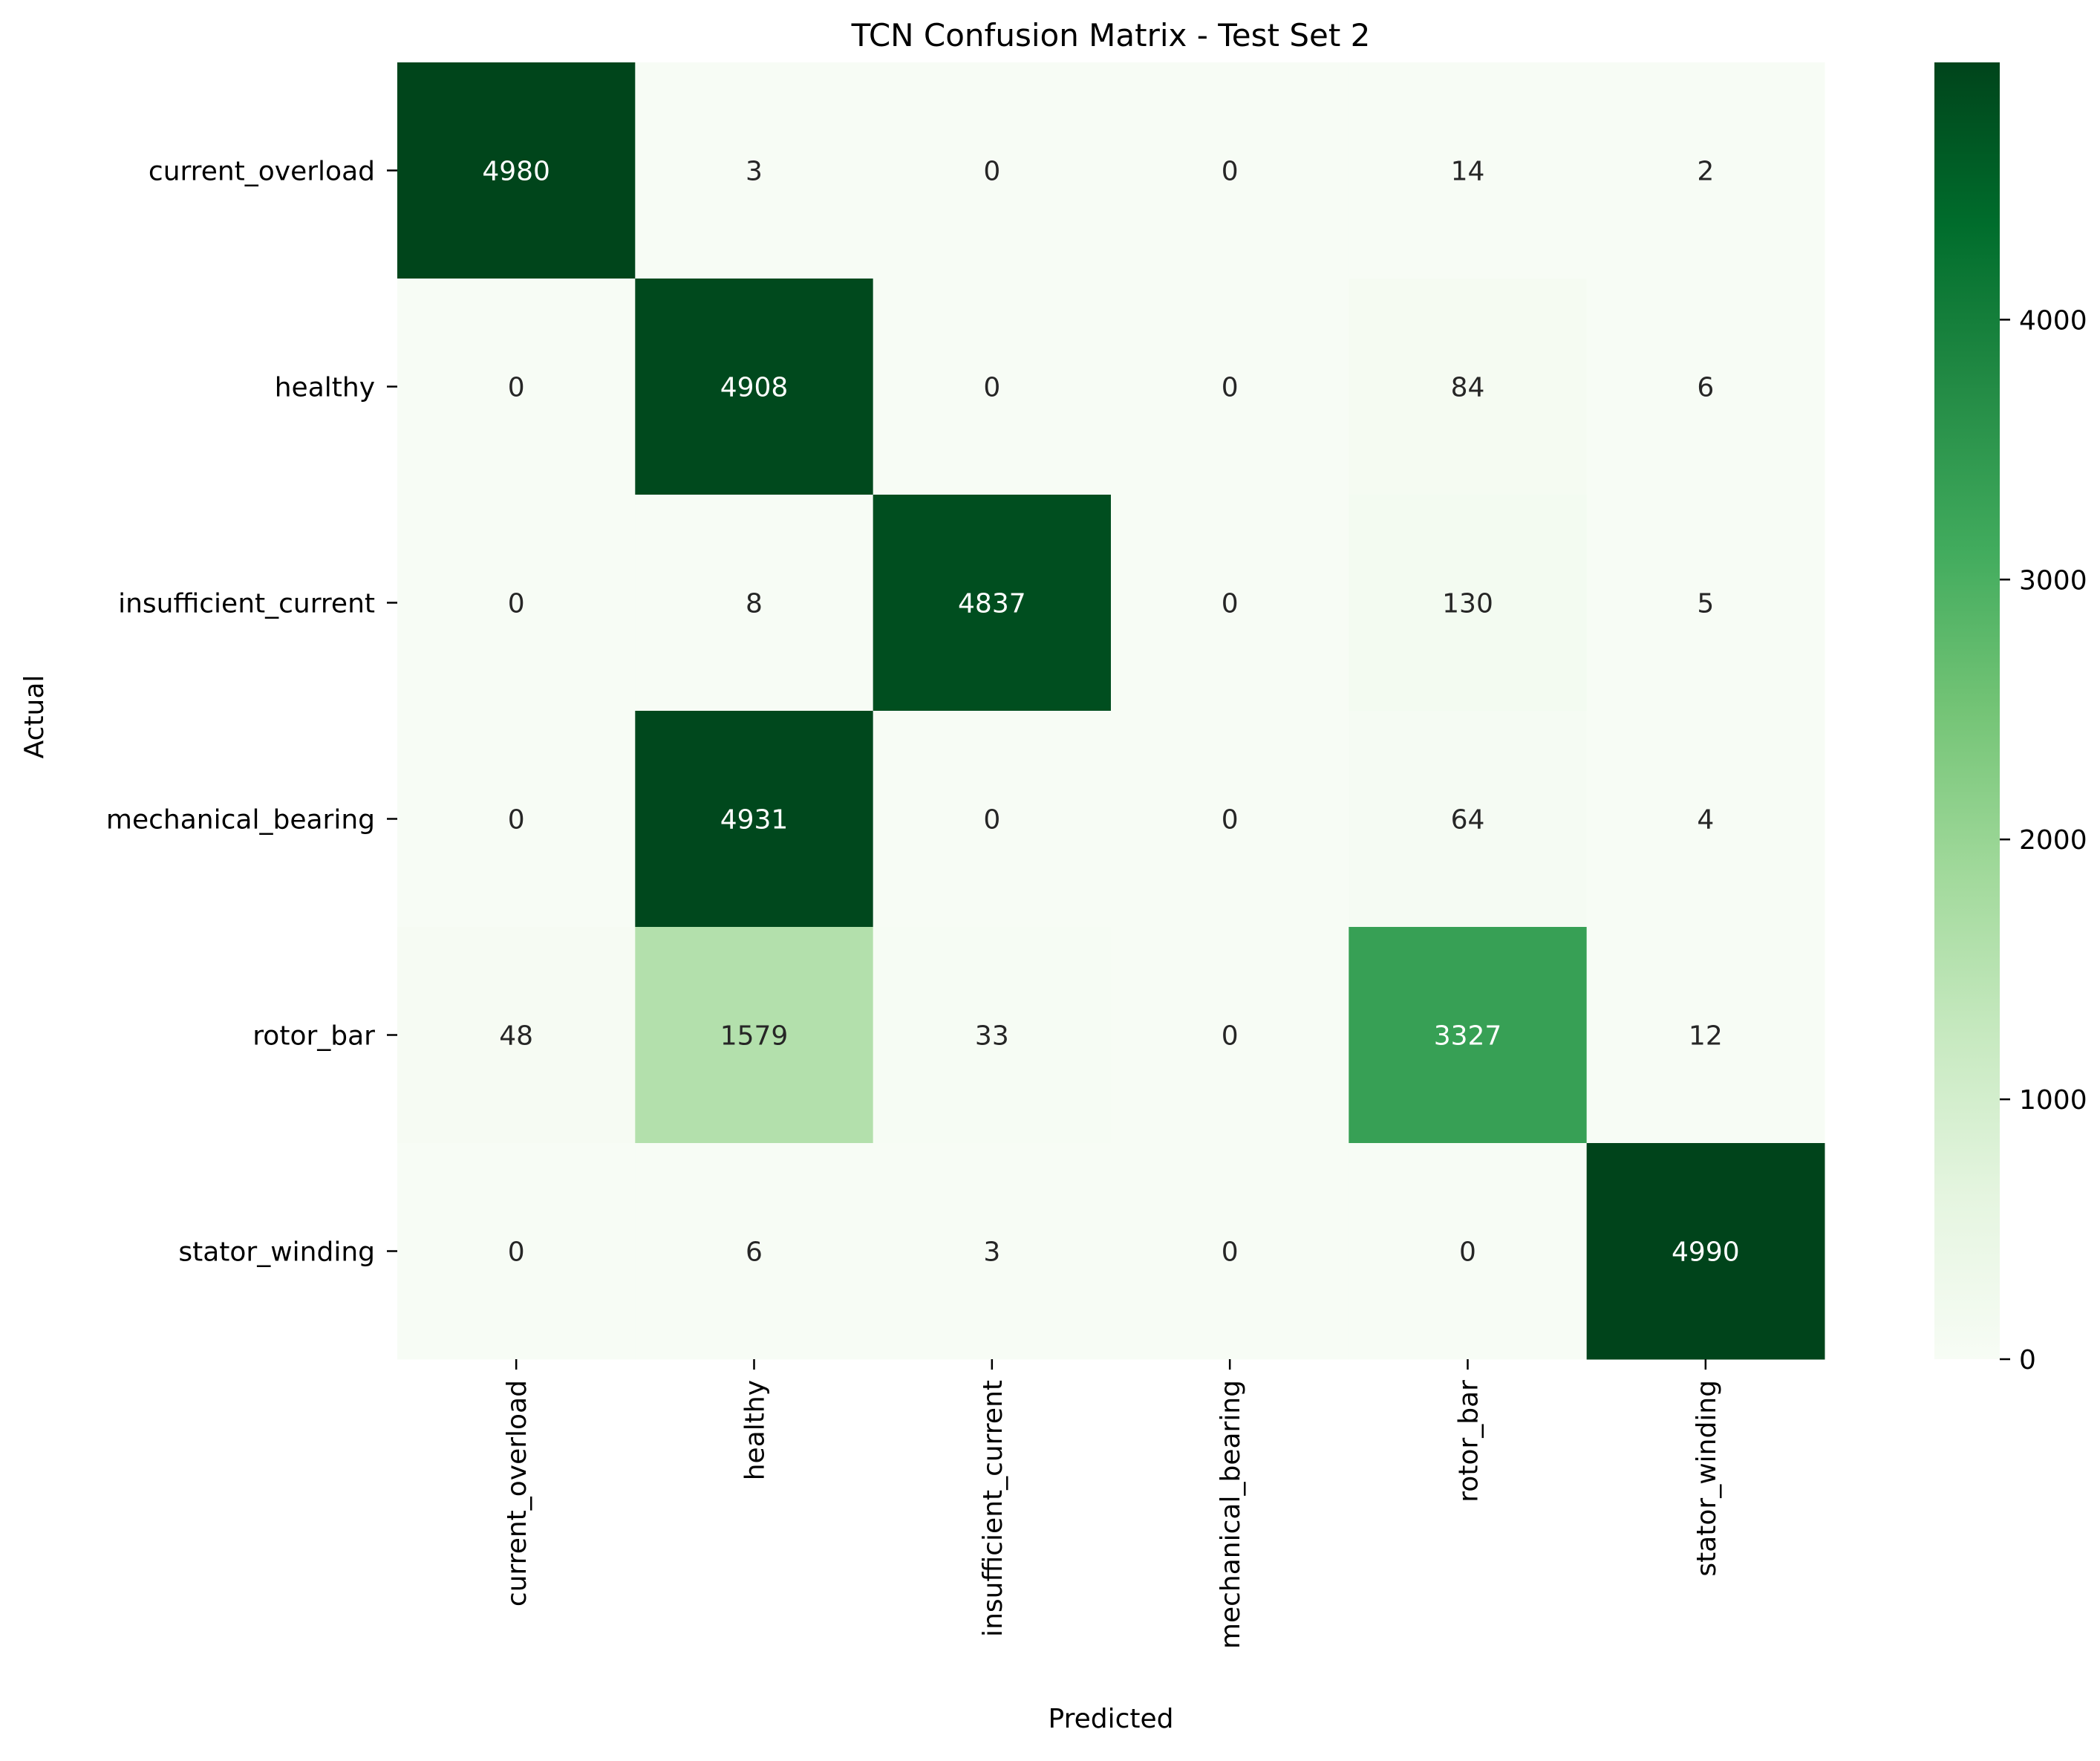  Describe the element at coordinates (1707, 1479) in the screenshot. I see `x-tick-label: stator_winding` at that location.